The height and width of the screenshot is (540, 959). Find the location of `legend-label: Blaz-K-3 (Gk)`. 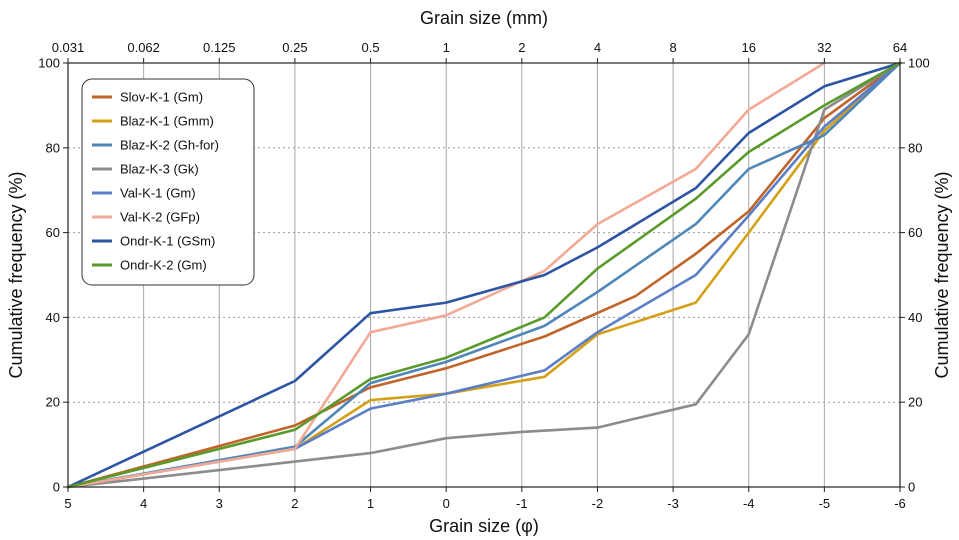

legend-label: Blaz-K-3 (Gk) is located at coordinates (159, 169).